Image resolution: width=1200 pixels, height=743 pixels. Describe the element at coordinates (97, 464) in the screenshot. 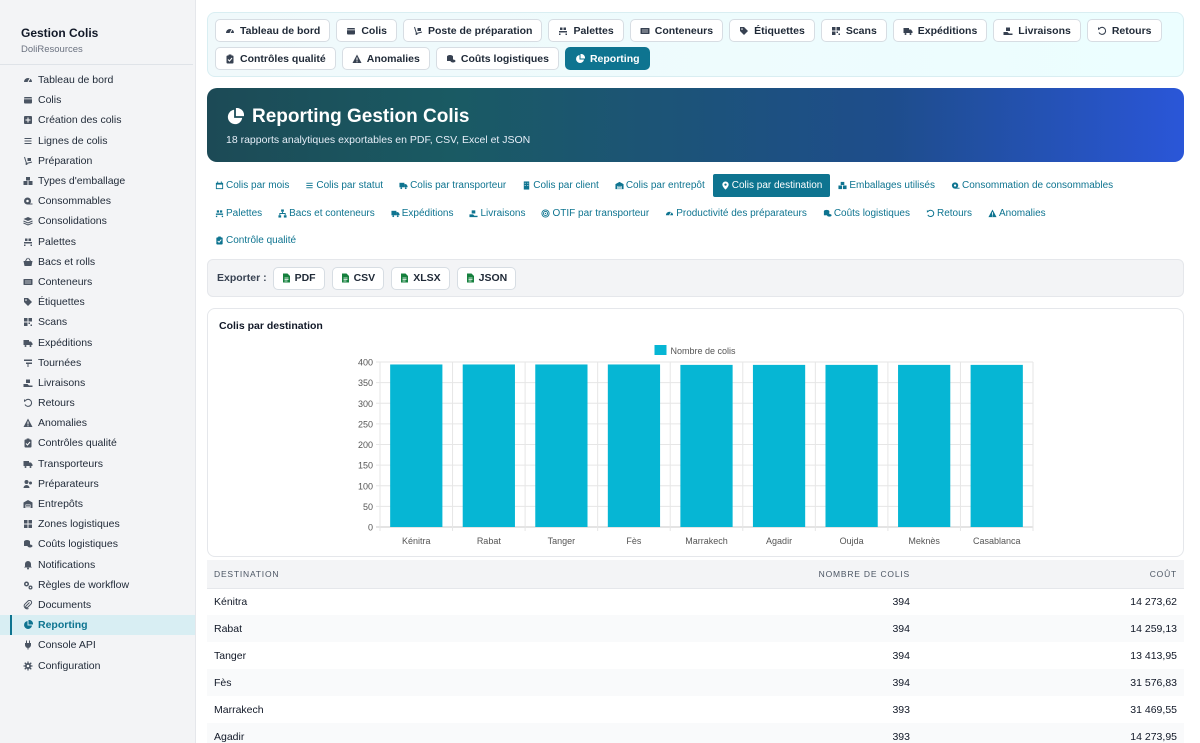

I see `sidebar-item-transporteurs: Transporteurs` at that location.